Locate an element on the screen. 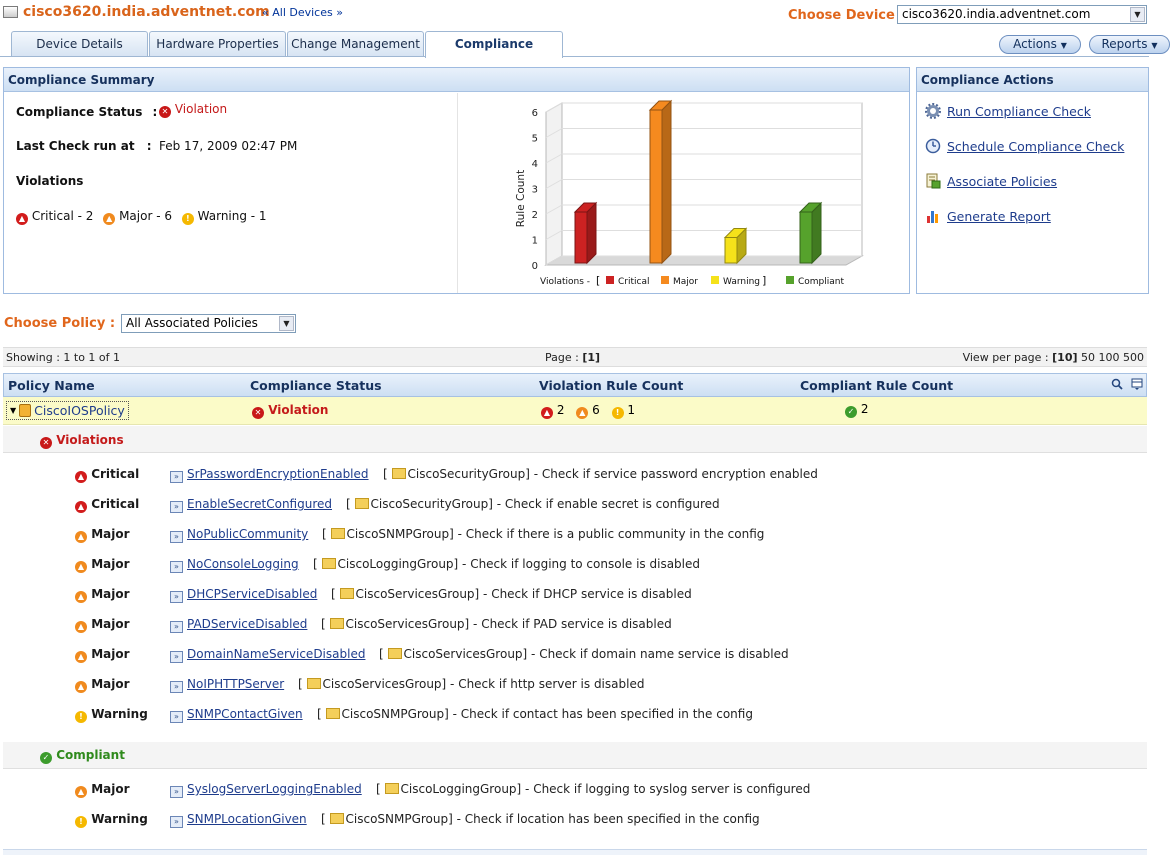 The height and width of the screenshot is (860, 1175). rule-group: CiscoSNMPGroup is located at coordinates (393, 714).